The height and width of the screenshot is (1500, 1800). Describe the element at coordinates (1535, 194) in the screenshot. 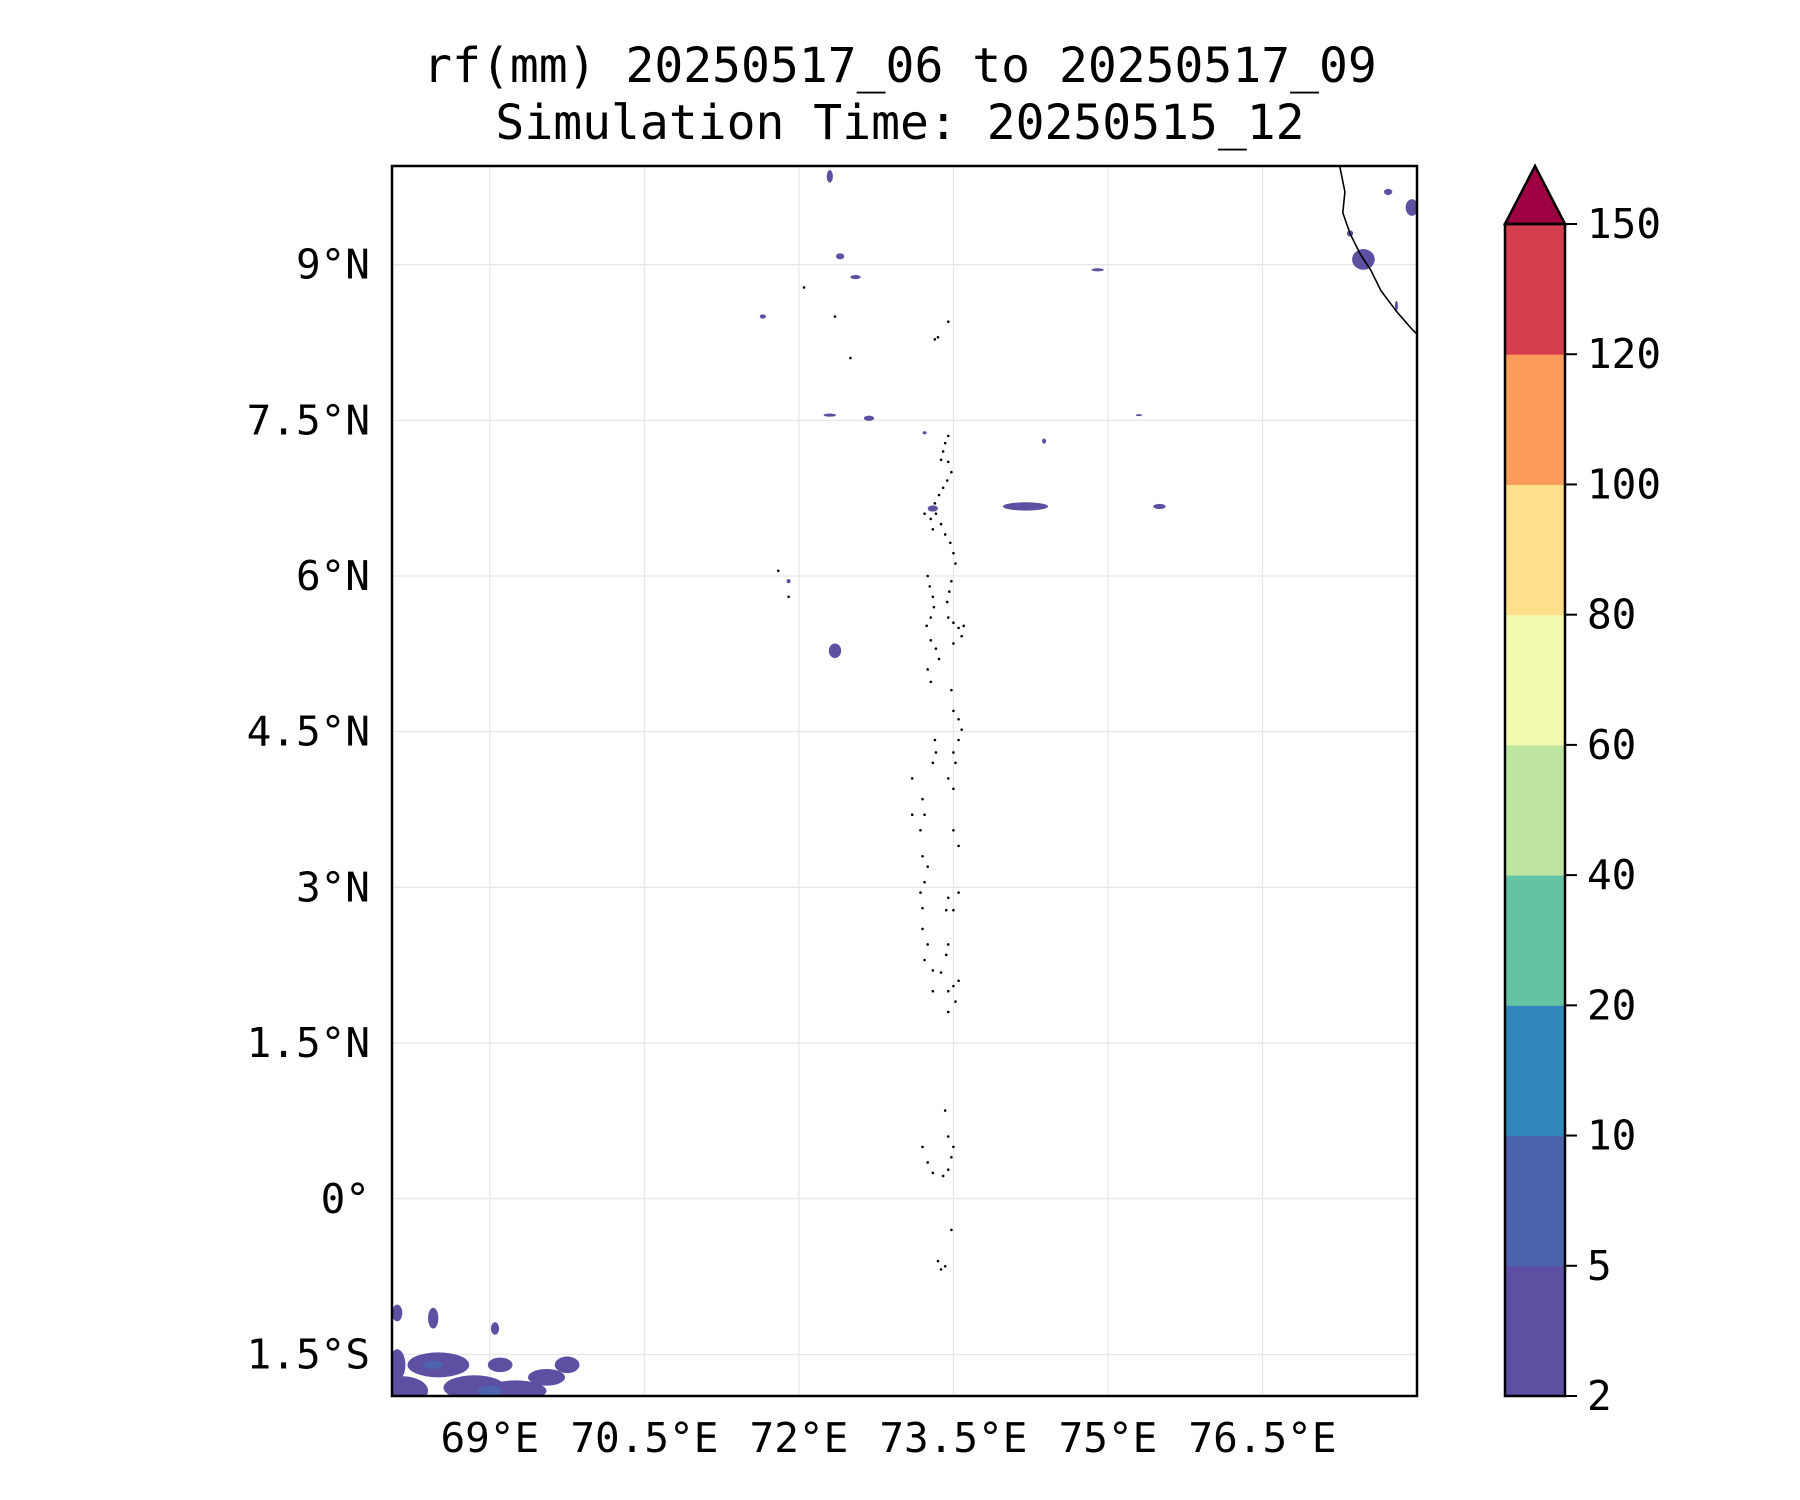

I see `colorbar-extend-arrow` at that location.